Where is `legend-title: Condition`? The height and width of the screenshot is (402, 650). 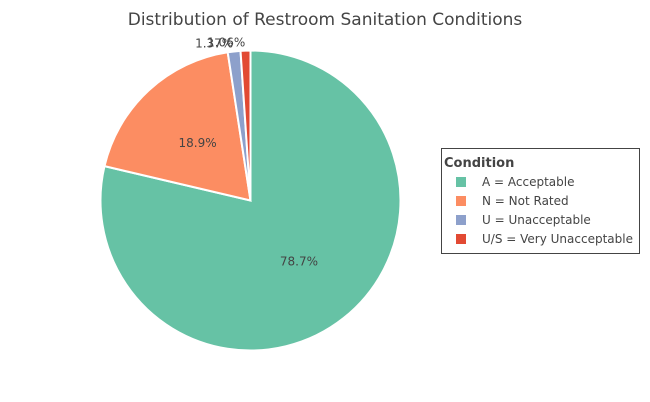 legend-title: Condition is located at coordinates (479, 163).